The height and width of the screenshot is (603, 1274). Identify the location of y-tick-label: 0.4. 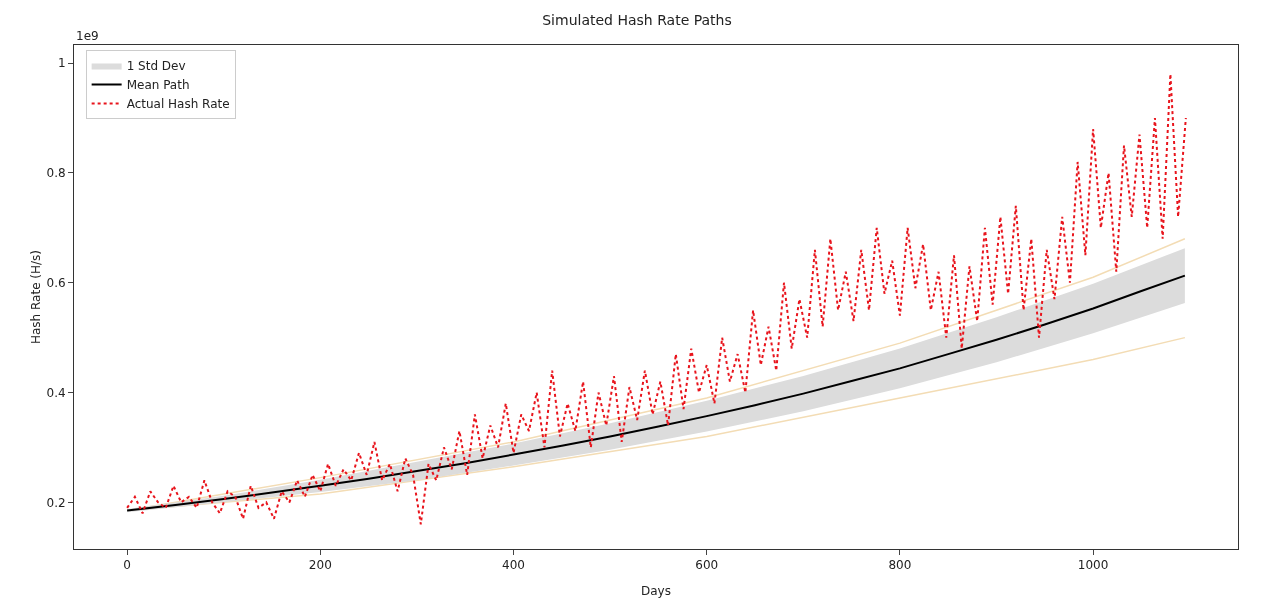
(56, 392).